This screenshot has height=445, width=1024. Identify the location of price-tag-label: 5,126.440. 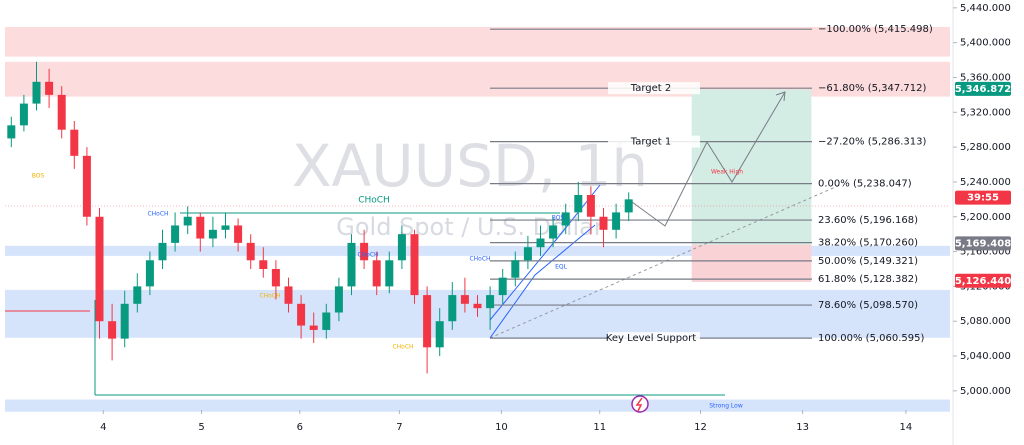
(983, 281).